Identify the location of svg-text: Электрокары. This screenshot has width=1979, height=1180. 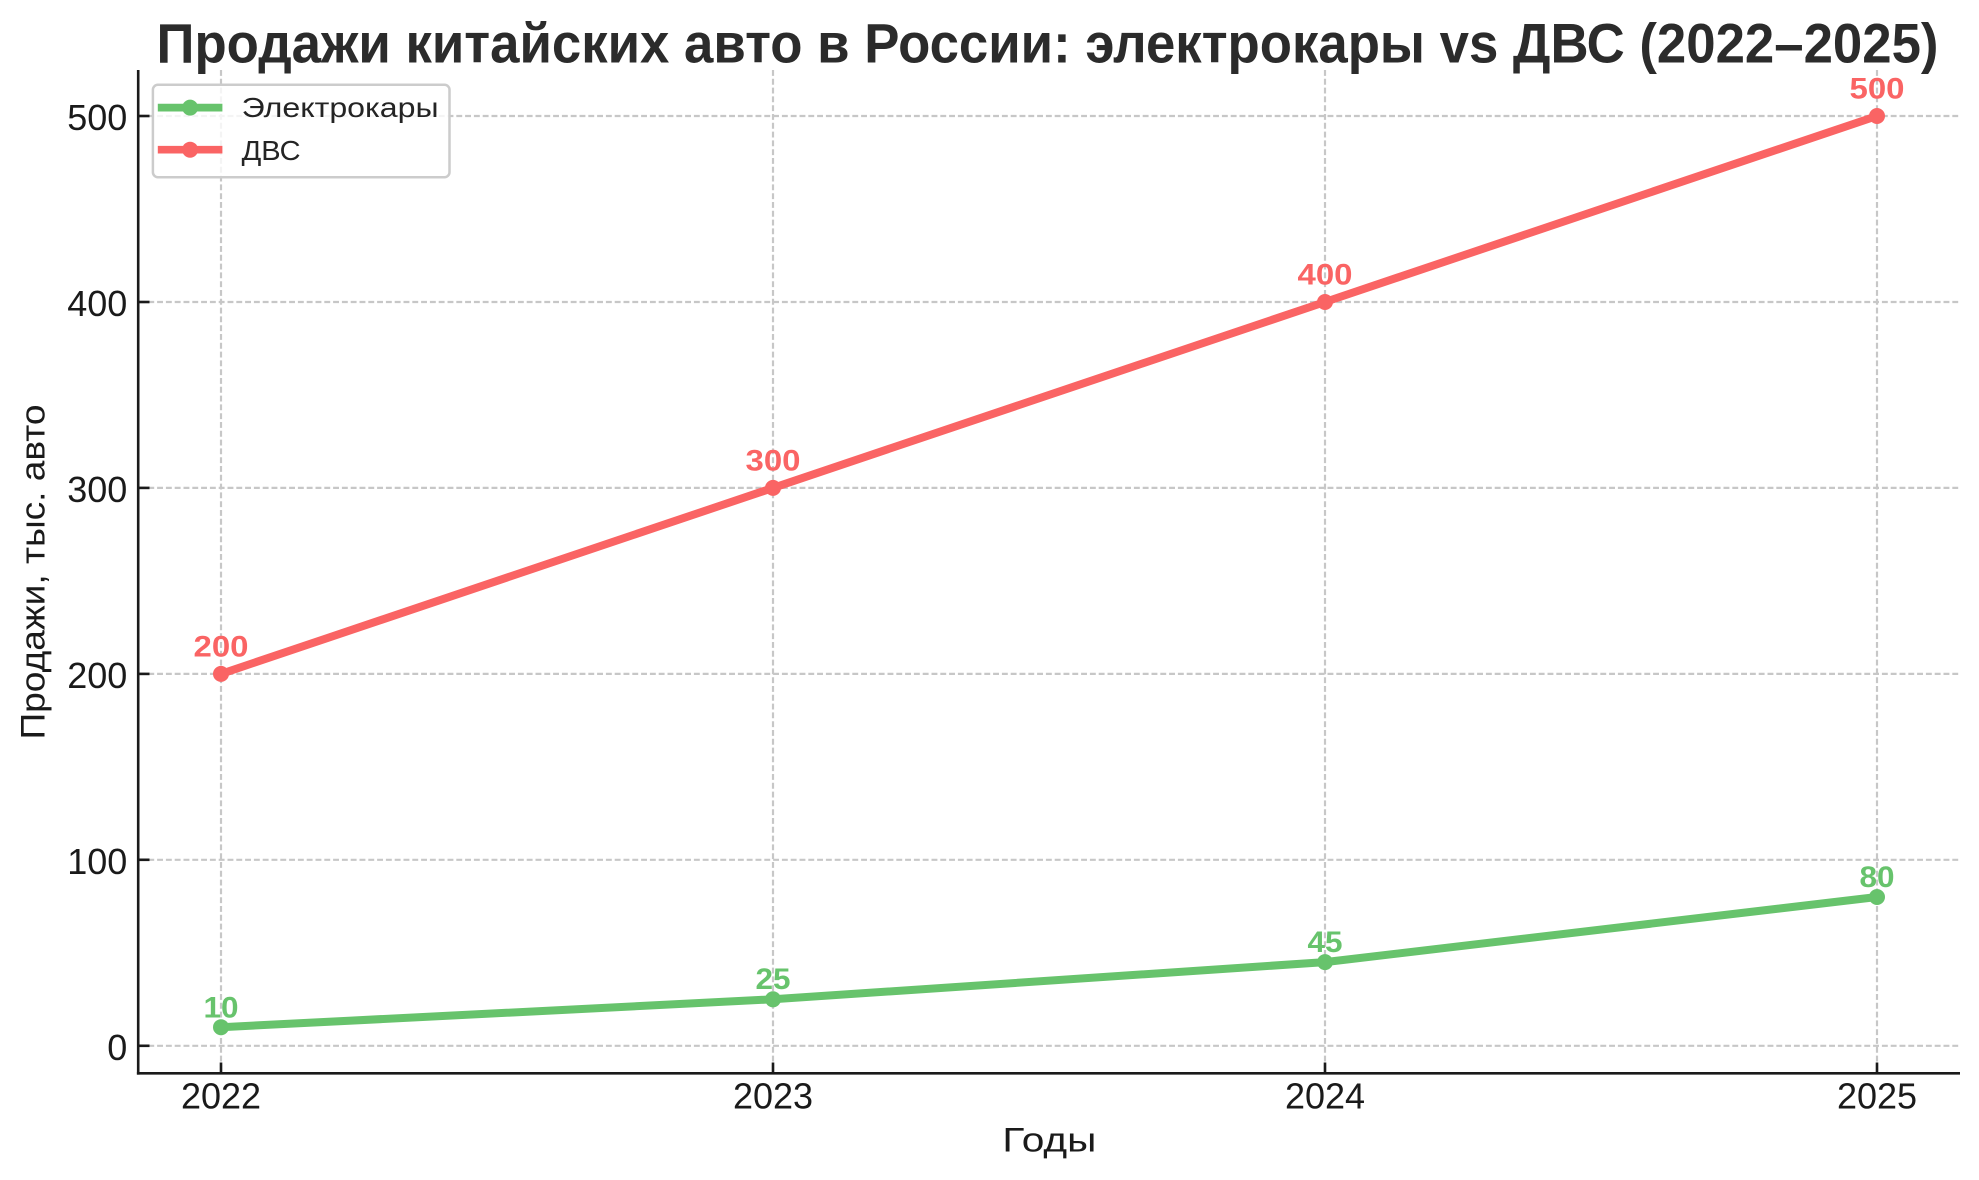
(340, 107).